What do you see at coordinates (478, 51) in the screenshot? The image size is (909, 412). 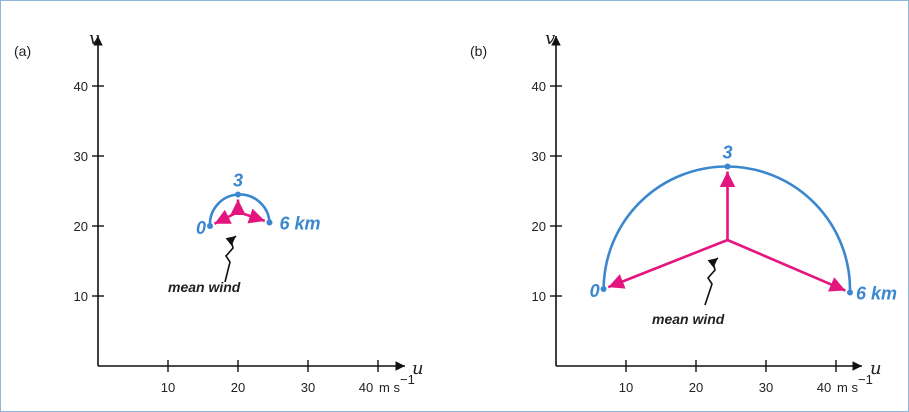 I see `panel-label: (b)` at bounding box center [478, 51].